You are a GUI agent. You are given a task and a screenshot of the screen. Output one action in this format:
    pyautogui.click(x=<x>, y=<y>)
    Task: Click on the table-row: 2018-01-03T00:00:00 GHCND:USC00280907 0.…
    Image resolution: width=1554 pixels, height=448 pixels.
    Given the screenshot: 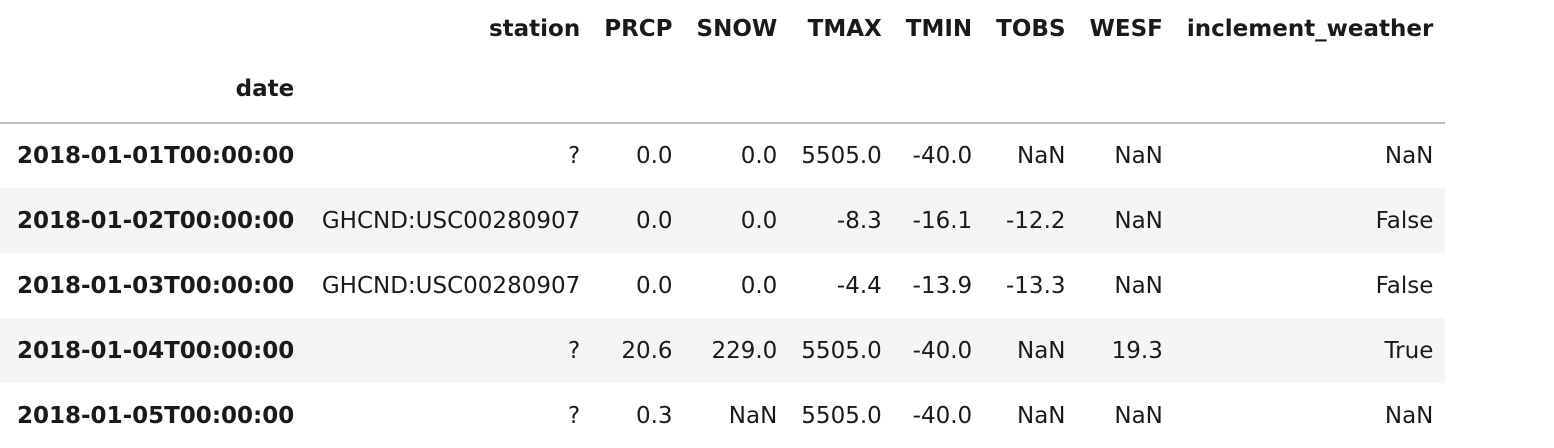 What is the action you would take?
    pyautogui.click(x=722, y=285)
    